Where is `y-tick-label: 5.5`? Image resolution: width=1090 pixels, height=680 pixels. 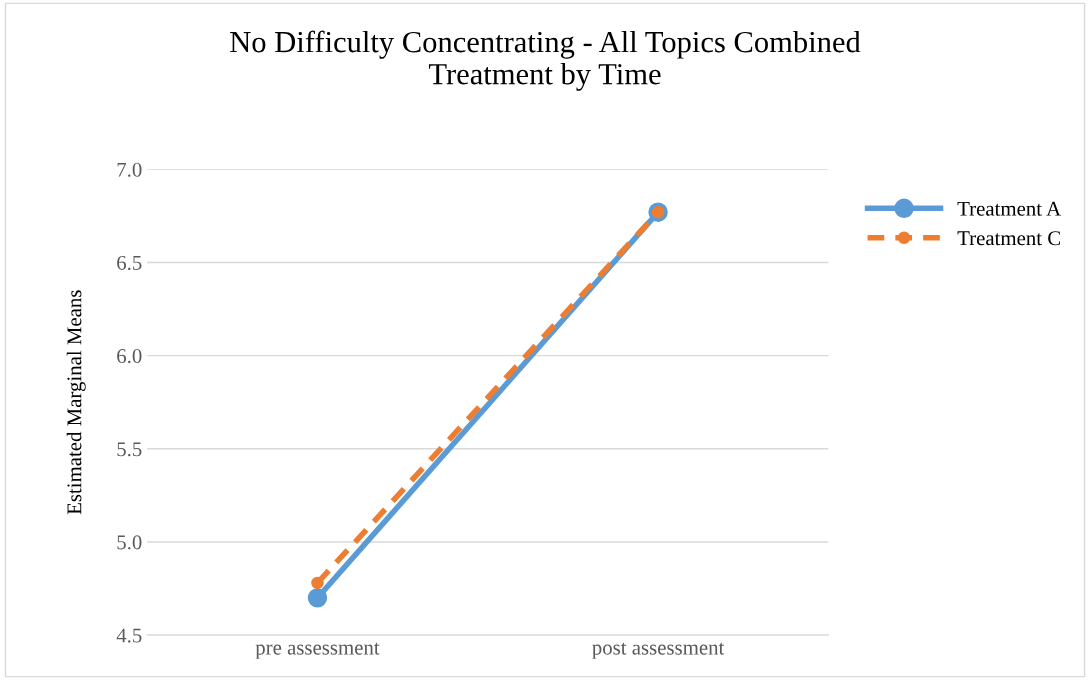
y-tick-label: 5.5 is located at coordinates (129, 449).